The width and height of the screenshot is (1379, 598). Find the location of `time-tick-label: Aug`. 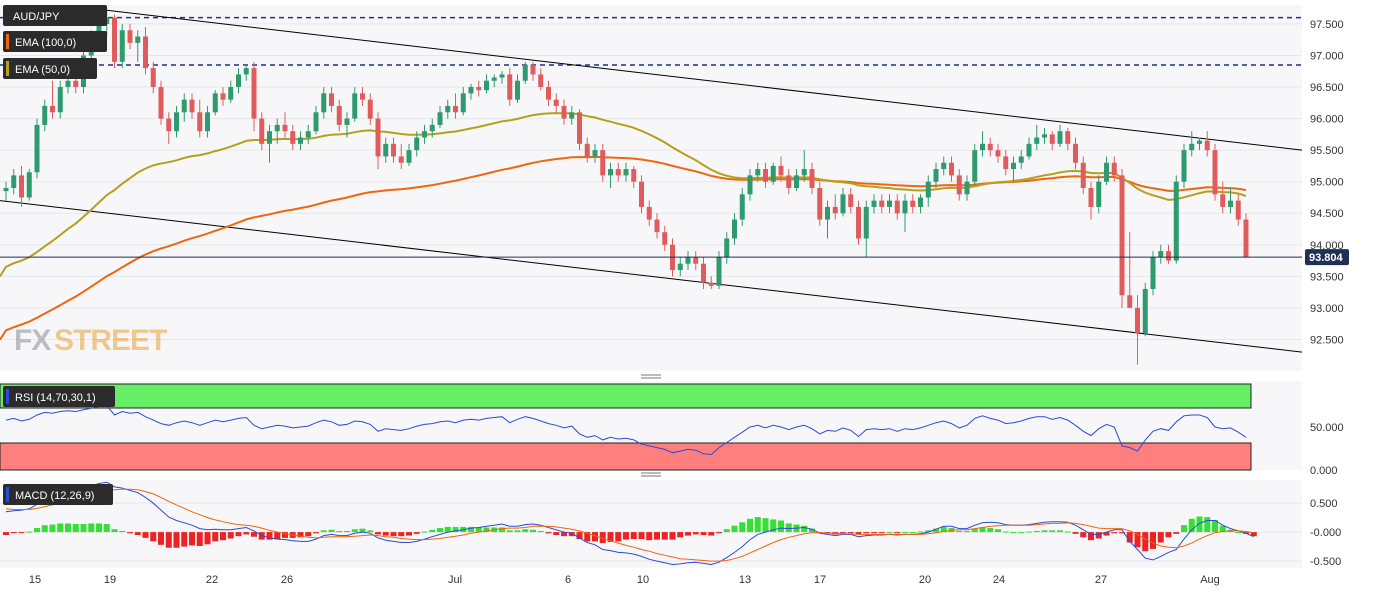

time-tick-label: Aug is located at coordinates (1210, 580).